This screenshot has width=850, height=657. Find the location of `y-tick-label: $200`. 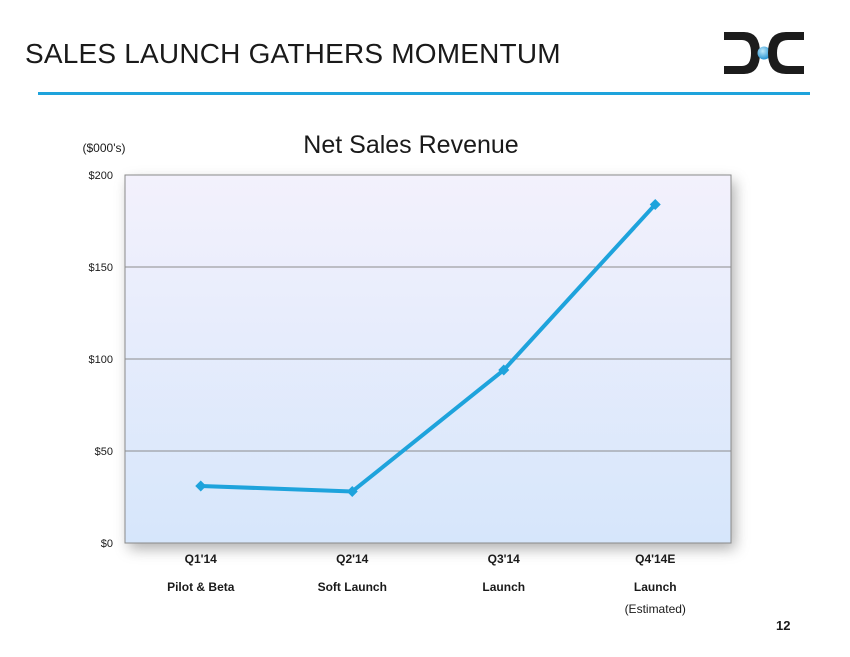

y-tick-label: $200 is located at coordinates (101, 176).